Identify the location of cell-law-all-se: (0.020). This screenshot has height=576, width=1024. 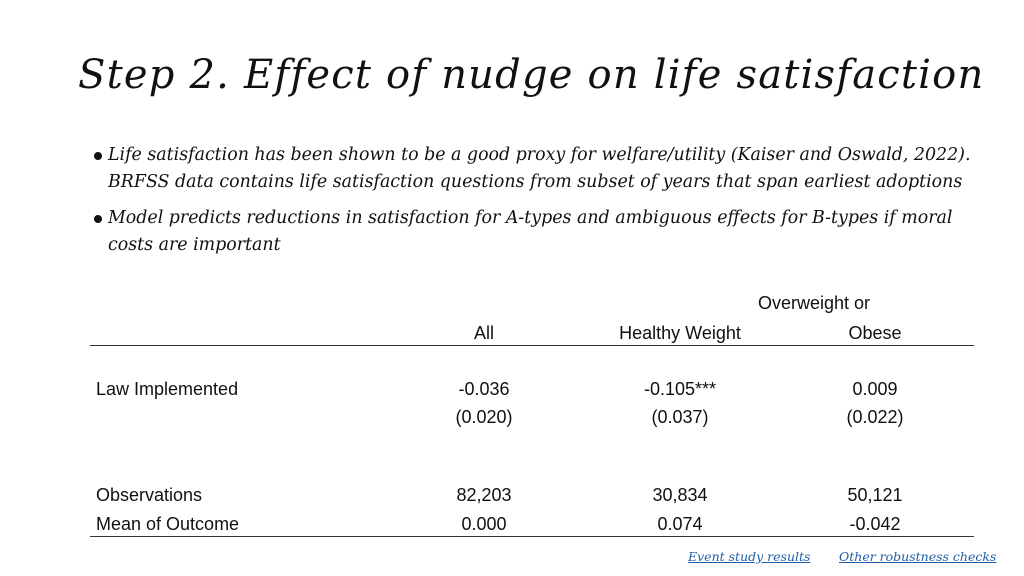
(484, 417).